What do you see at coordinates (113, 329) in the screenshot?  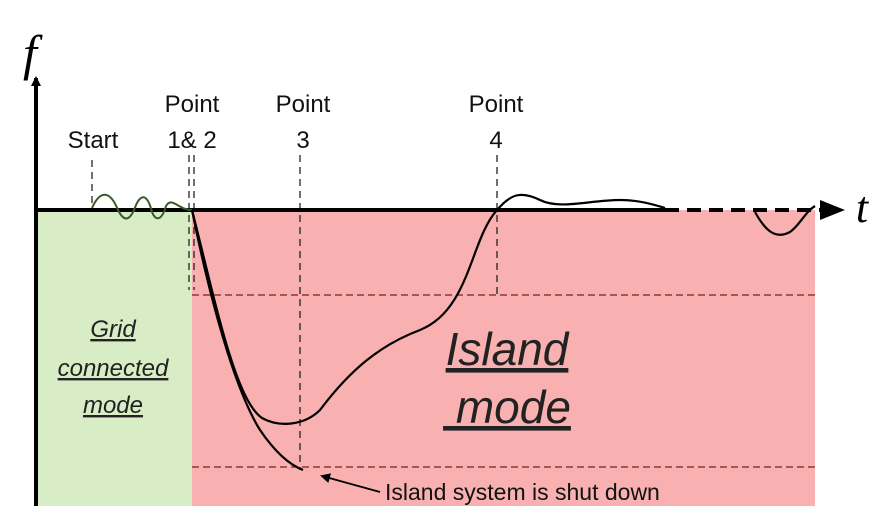 I see `region-label: Grid` at bounding box center [113, 329].